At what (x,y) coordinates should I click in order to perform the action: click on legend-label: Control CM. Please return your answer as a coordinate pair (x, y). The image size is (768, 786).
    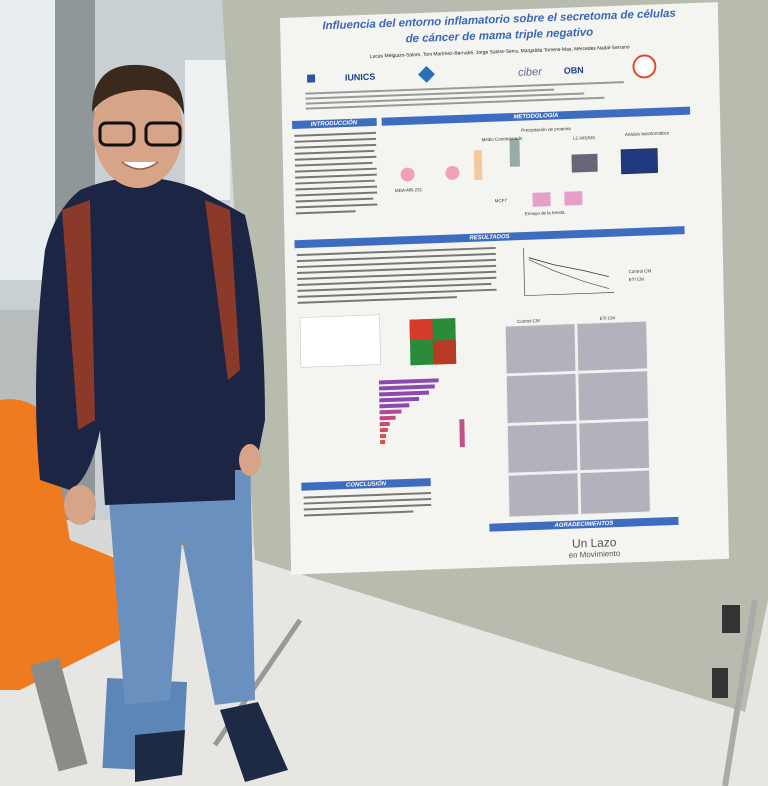
    Looking at the image, I should click on (640, 271).